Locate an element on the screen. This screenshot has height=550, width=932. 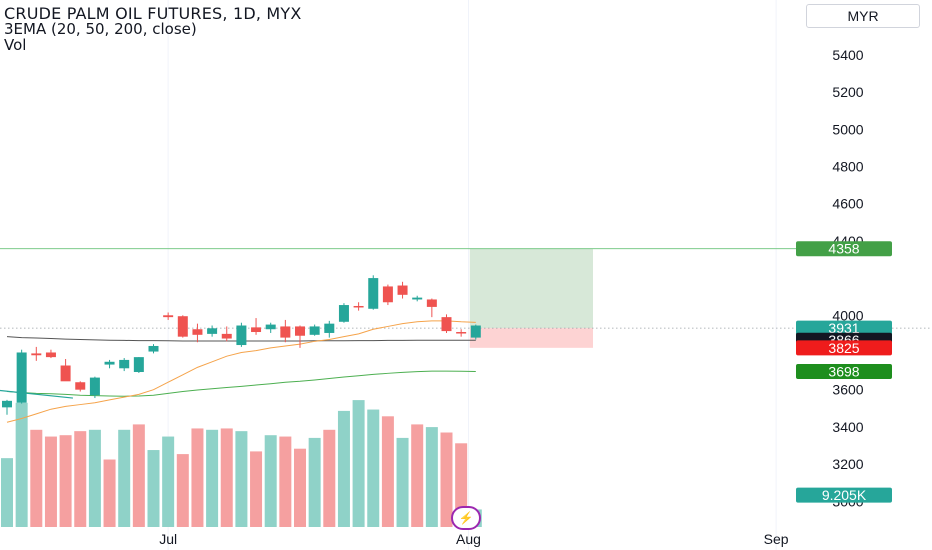
target-zone is located at coordinates (531, 288).